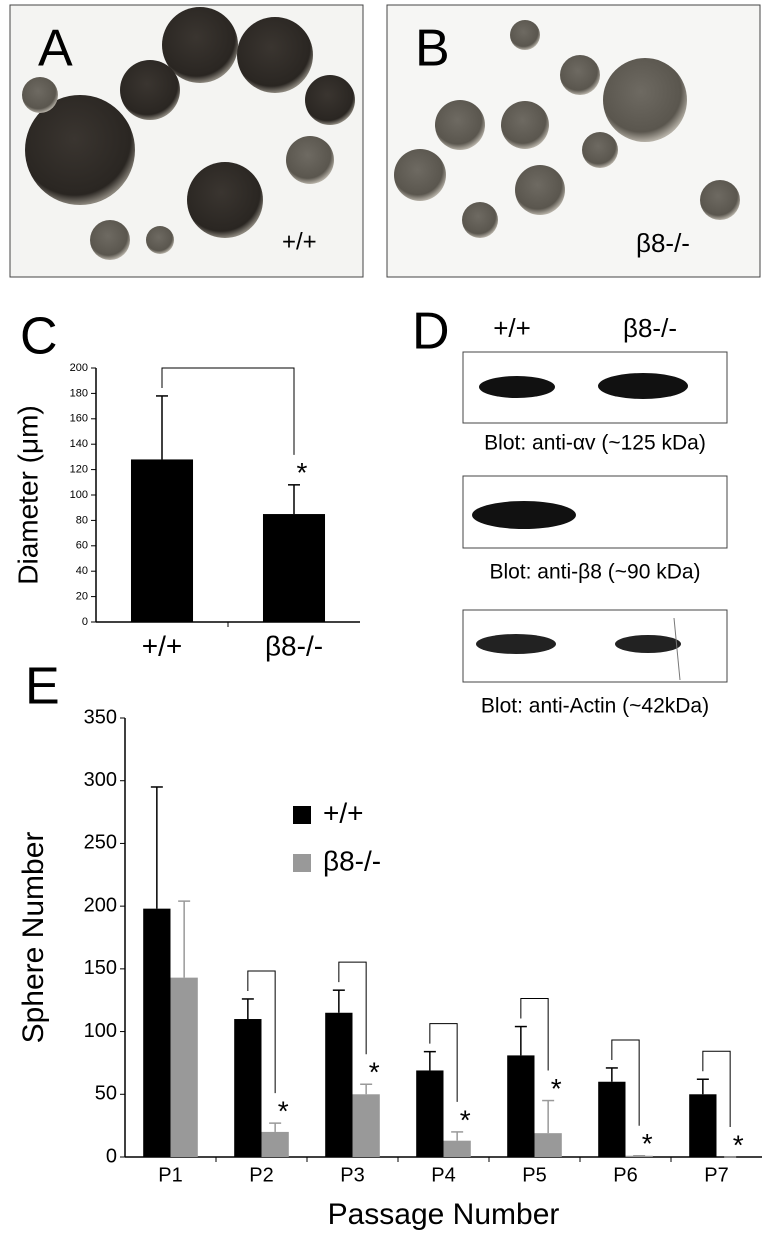 The width and height of the screenshot is (768, 1238). Describe the element at coordinates (534, 1175) in the screenshot. I see `x-tick-label: P5` at that location.